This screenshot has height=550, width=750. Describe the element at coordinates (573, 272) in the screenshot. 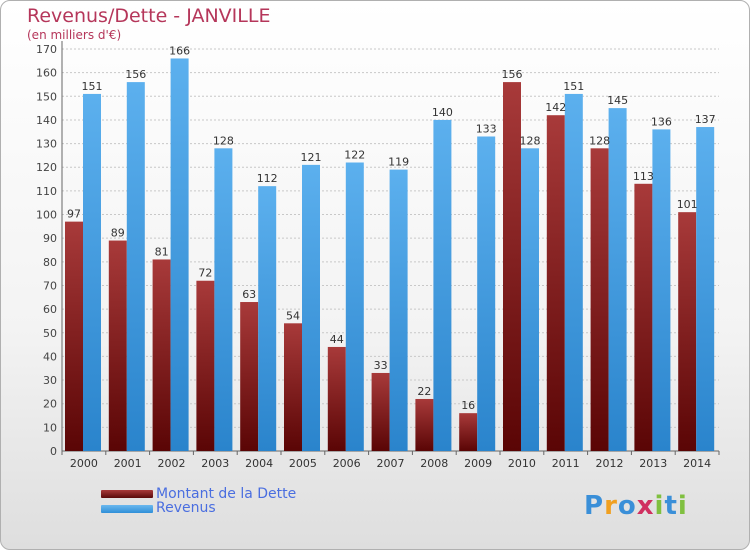

I see `bar-revenus-2011` at that location.